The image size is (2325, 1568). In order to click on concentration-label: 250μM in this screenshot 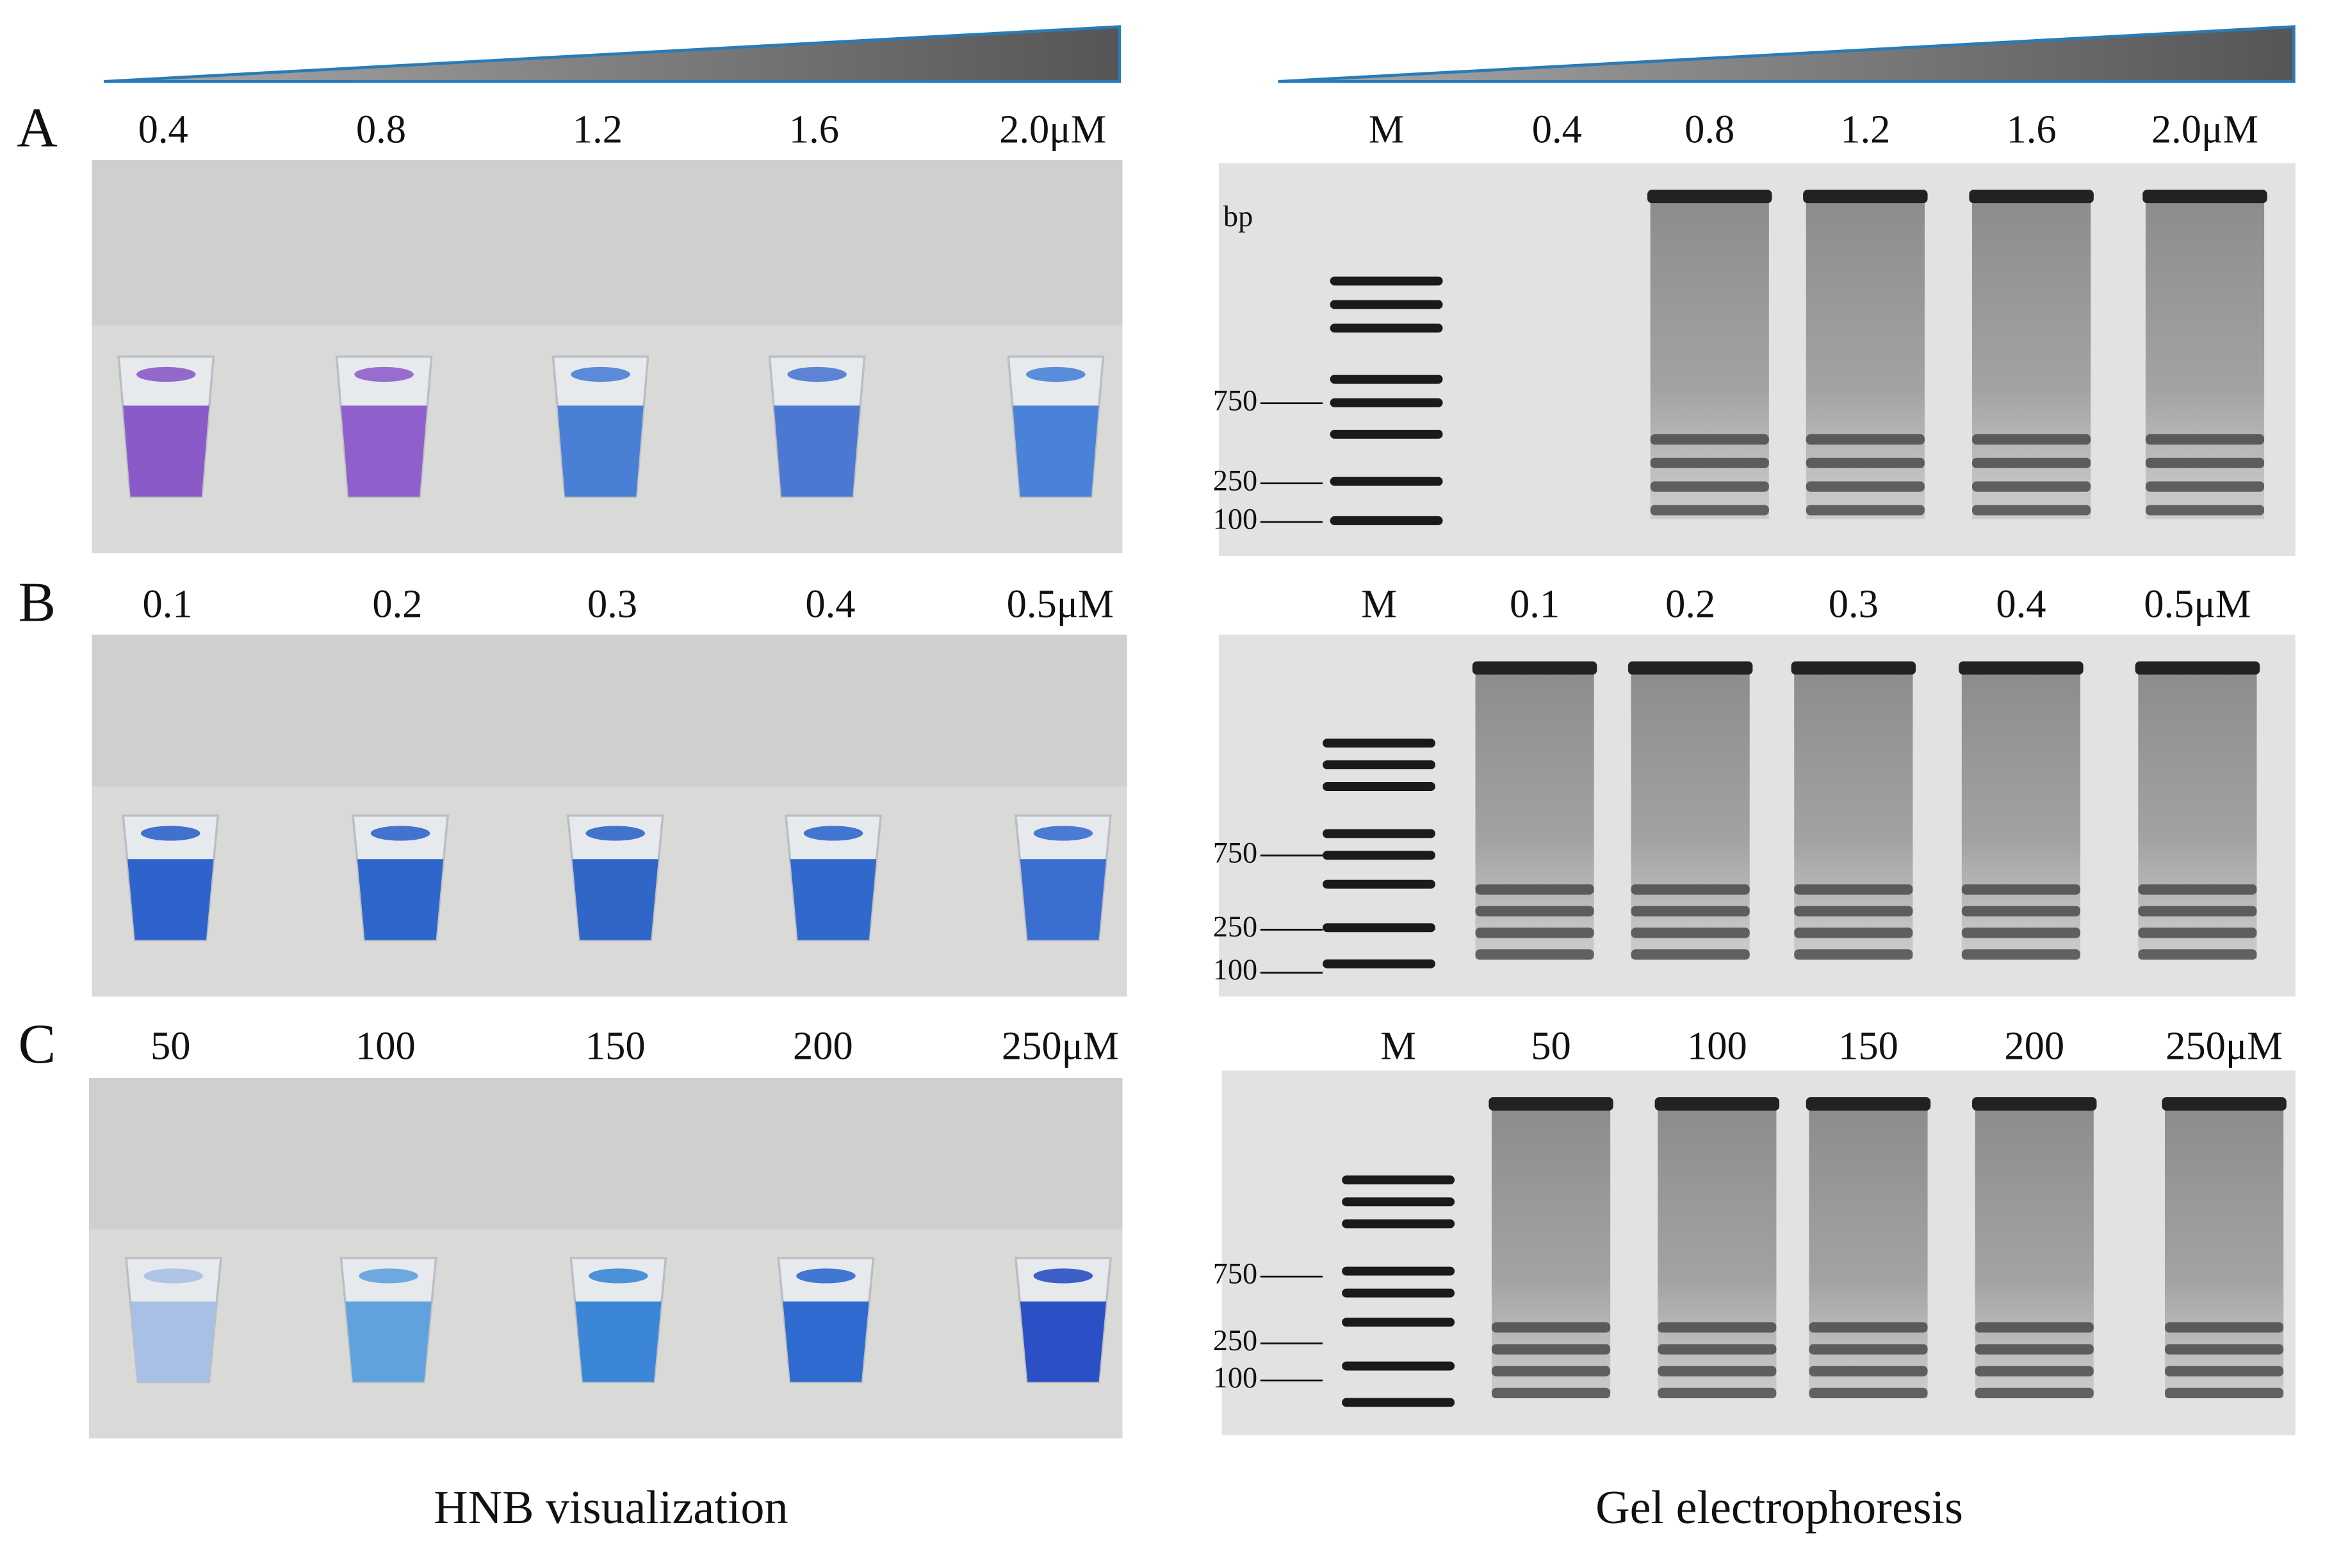, I will do `click(1060, 1045)`.